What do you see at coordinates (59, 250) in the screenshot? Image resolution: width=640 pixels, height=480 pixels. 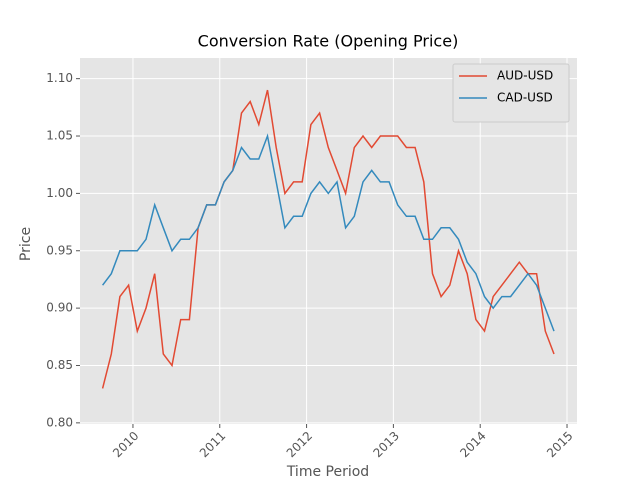 I see `y-tick-label: 0.95` at bounding box center [59, 250].